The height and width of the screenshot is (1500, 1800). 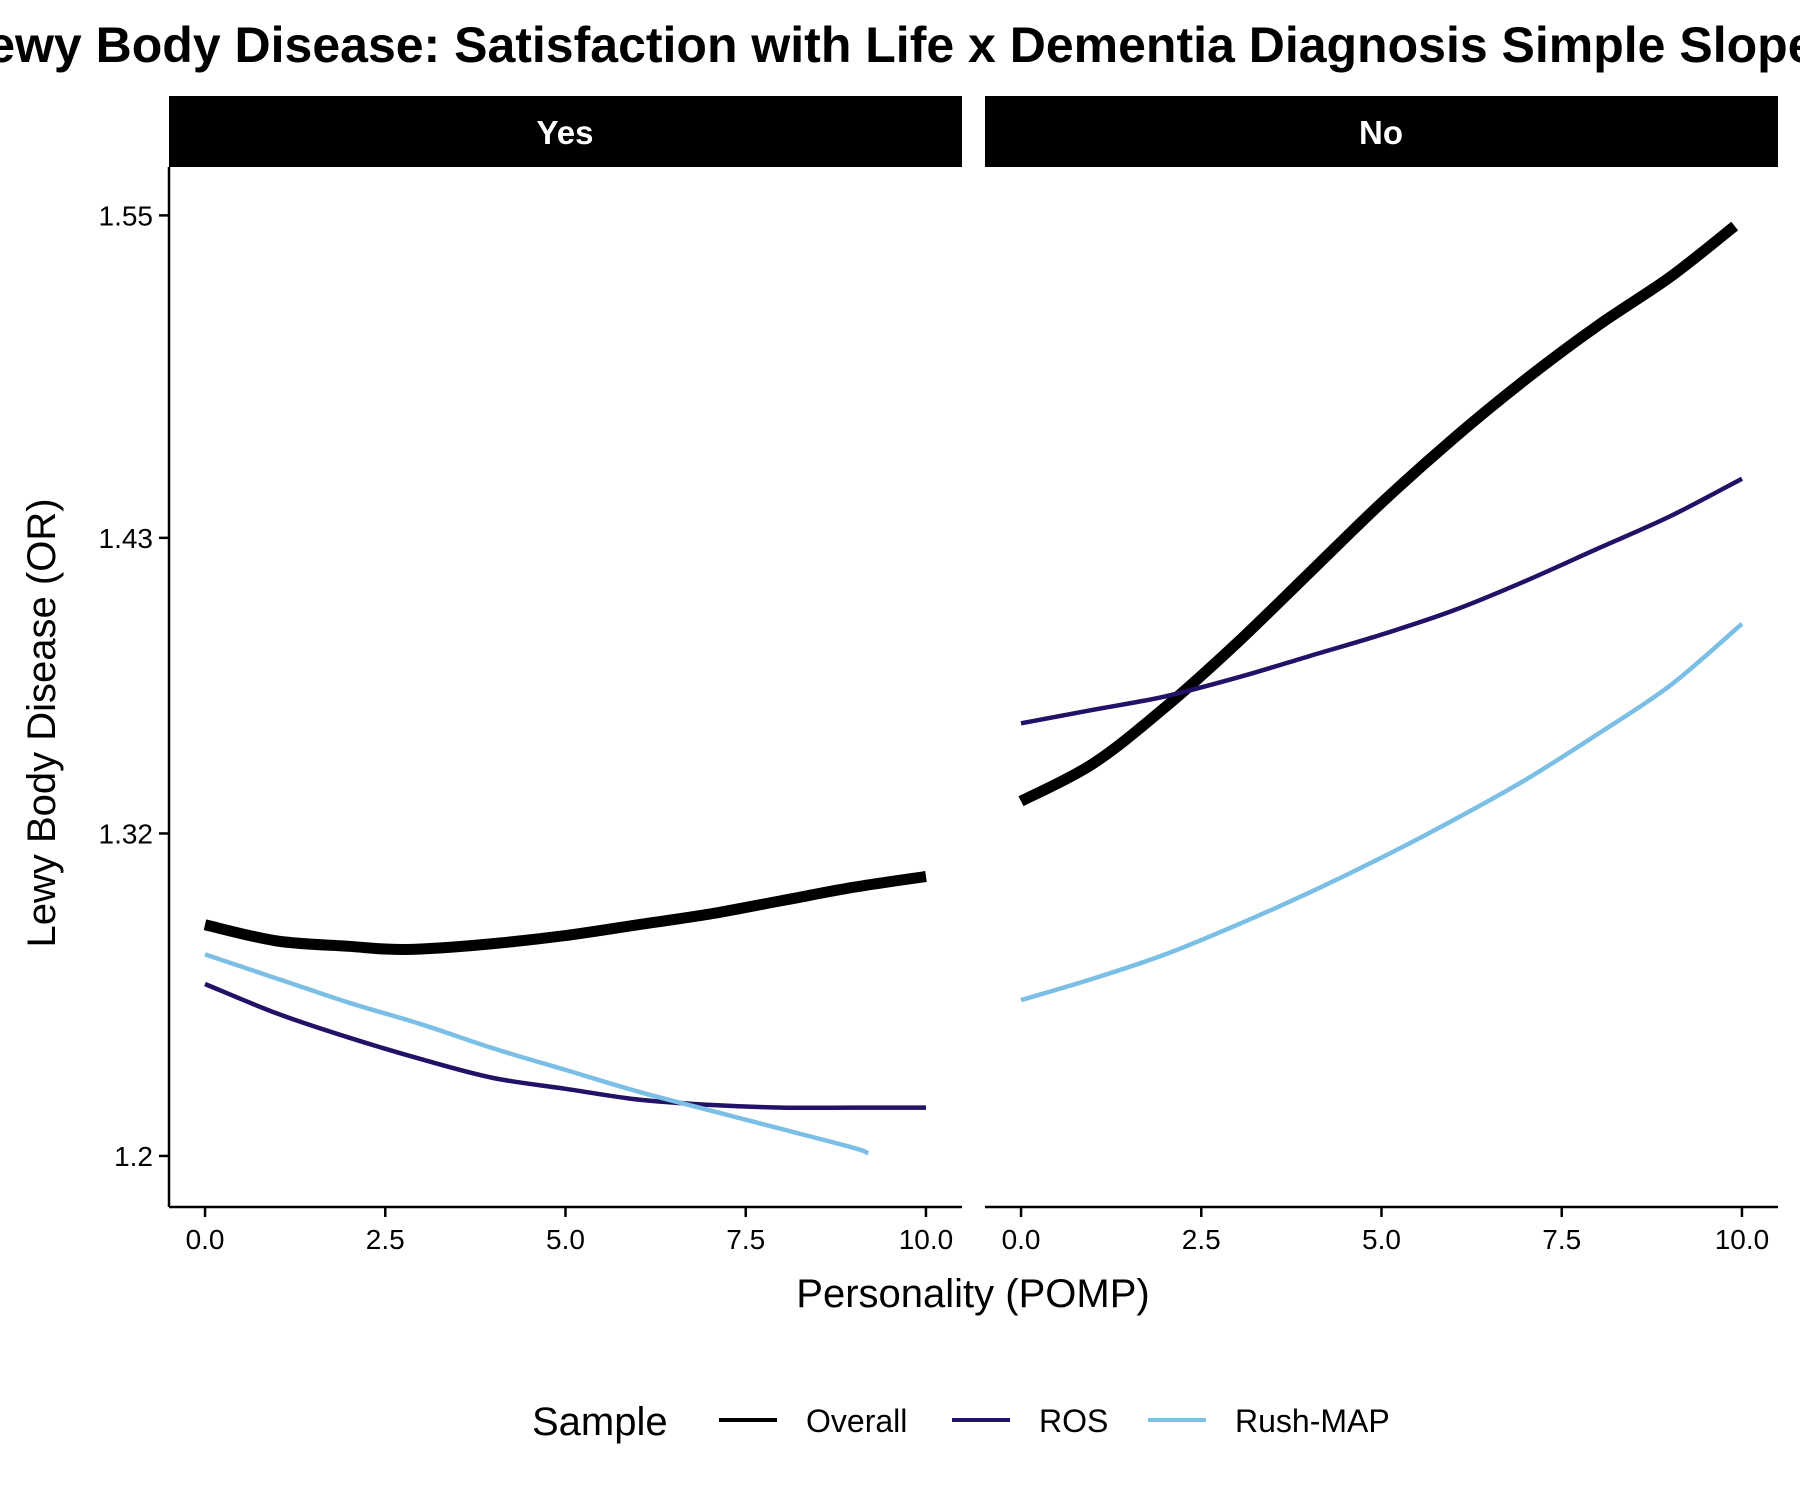 What do you see at coordinates (42, 722) in the screenshot?
I see `y-axis-title: Lewy Body Disease (OR)` at bounding box center [42, 722].